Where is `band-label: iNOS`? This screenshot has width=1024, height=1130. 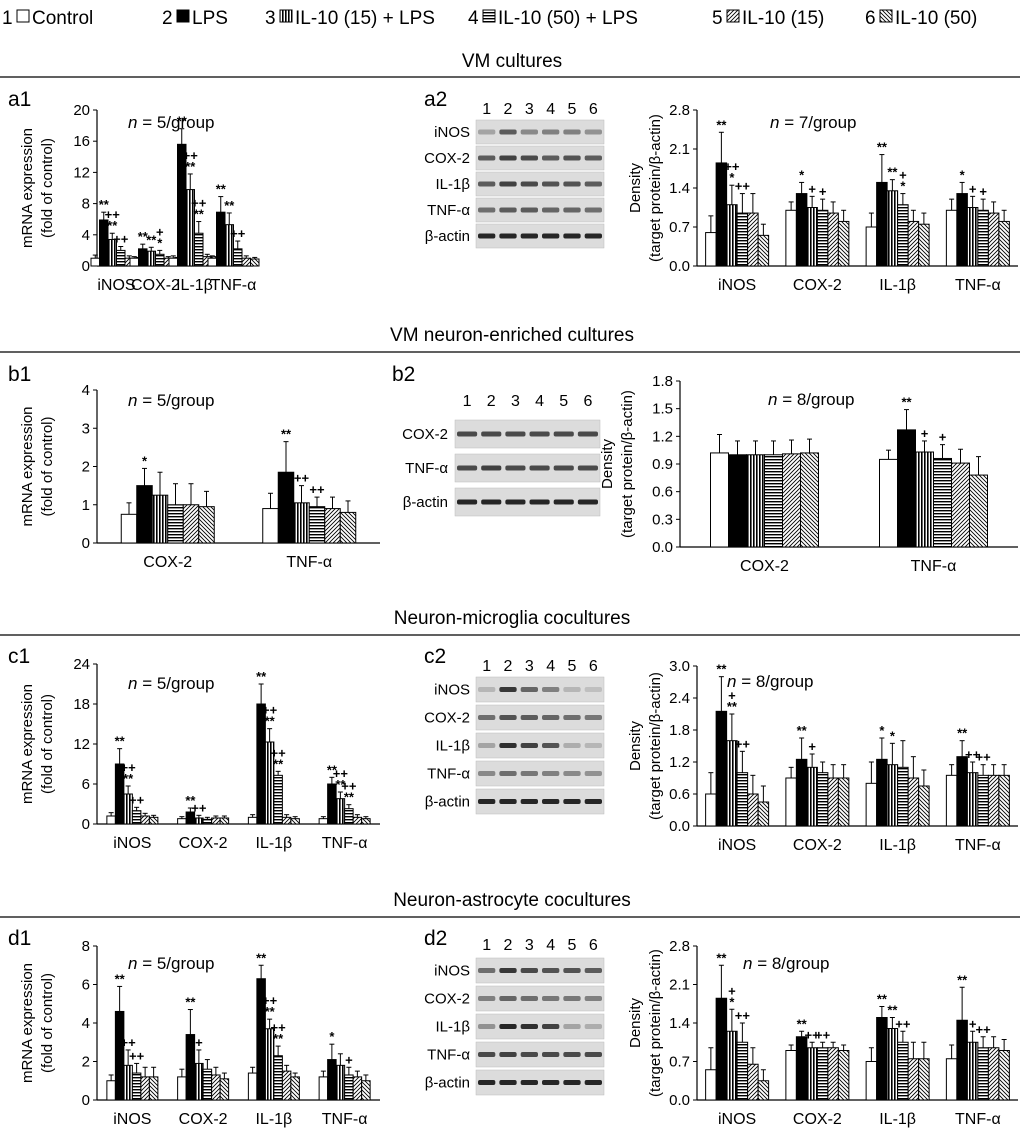 band-label: iNOS is located at coordinates (452, 132).